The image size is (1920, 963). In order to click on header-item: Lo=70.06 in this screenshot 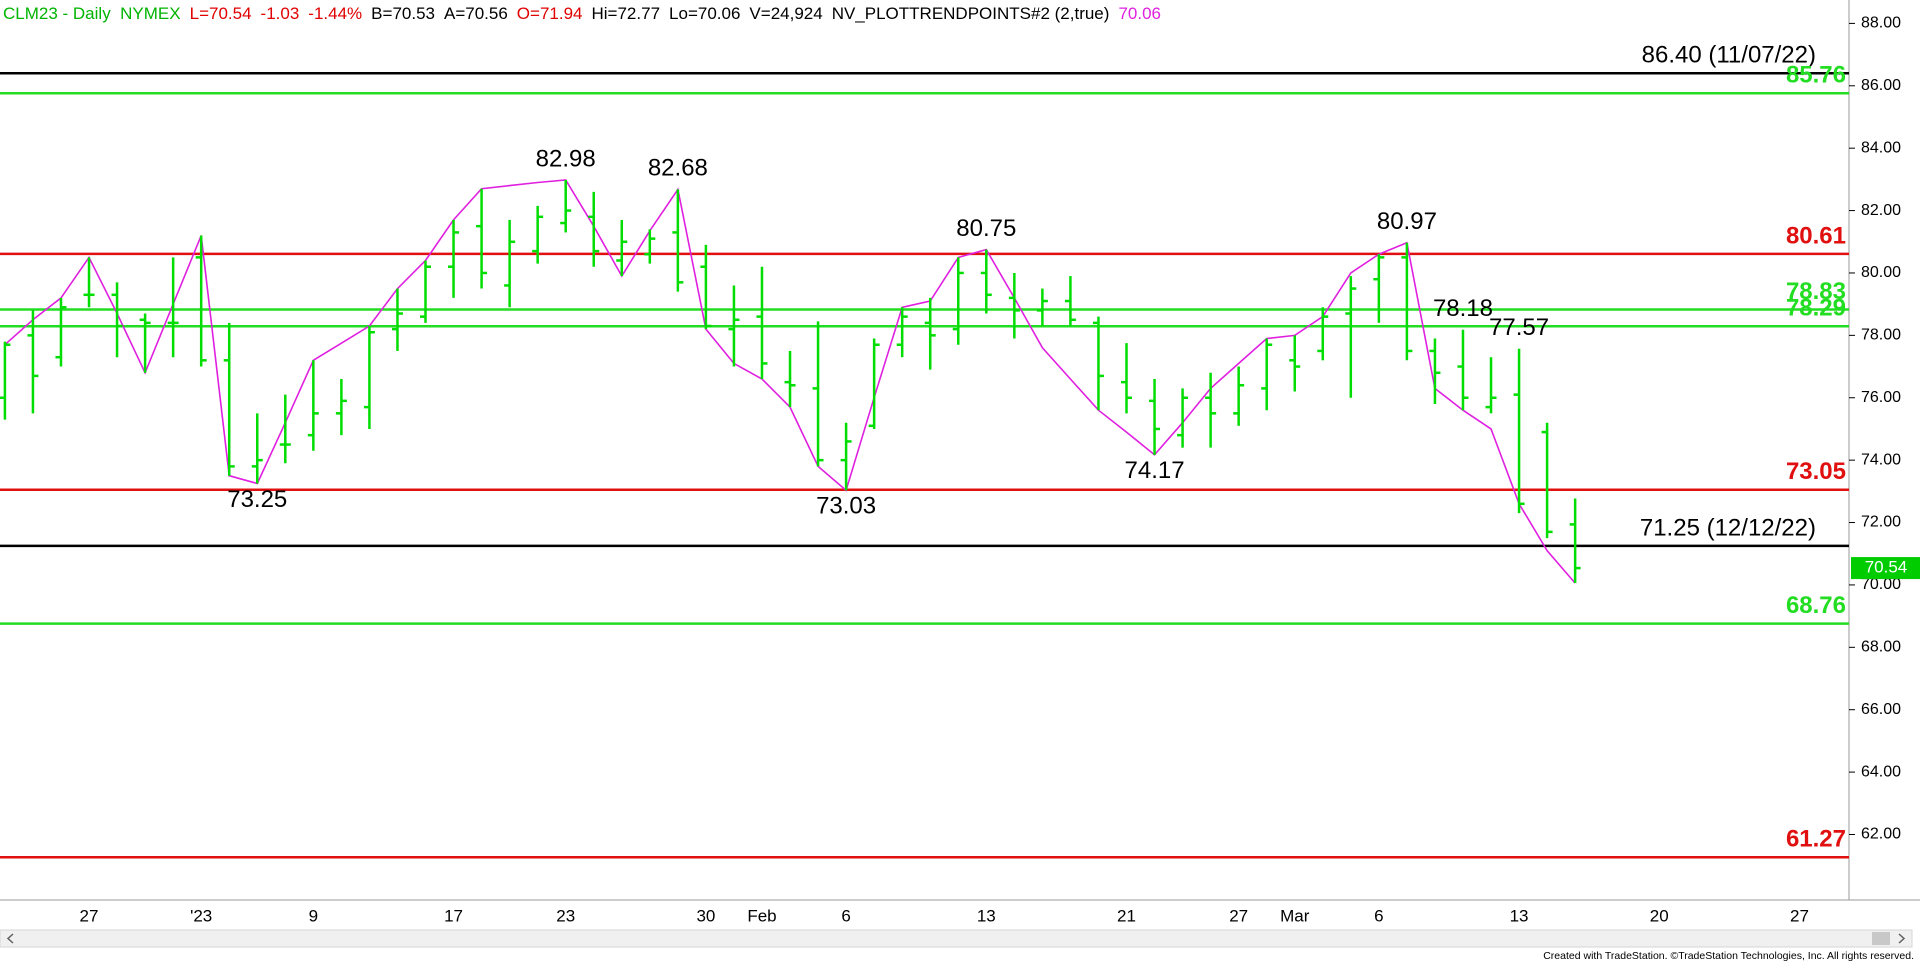, I will do `click(705, 13)`.